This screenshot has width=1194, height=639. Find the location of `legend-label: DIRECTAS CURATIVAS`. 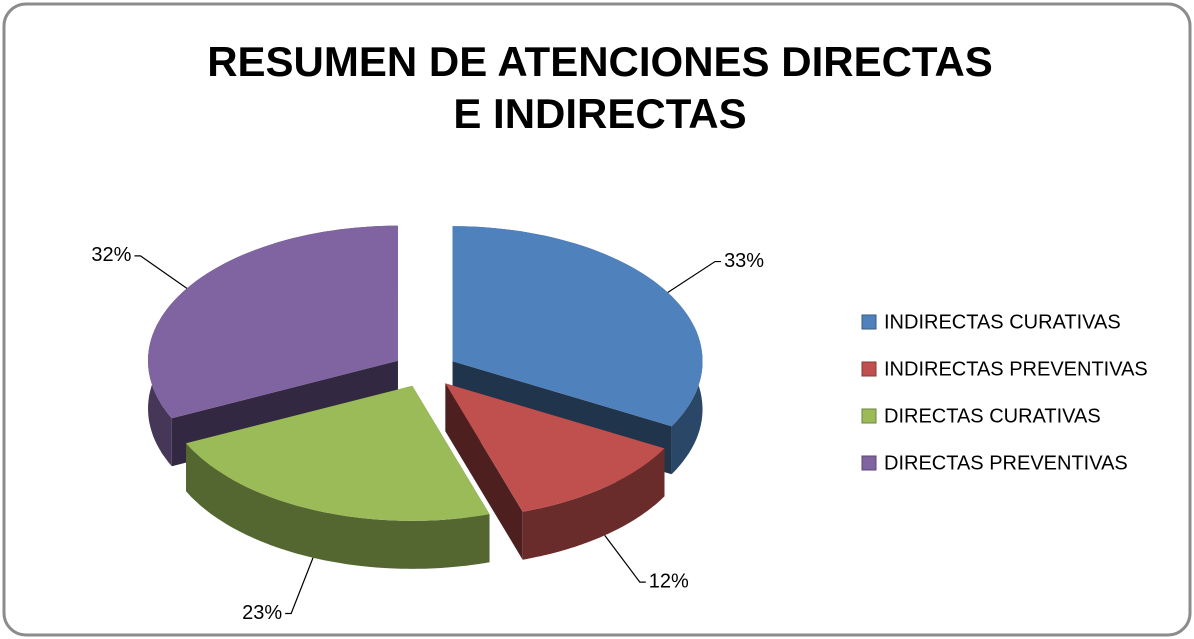

legend-label: DIRECTAS CURATIVAS is located at coordinates (992, 416).